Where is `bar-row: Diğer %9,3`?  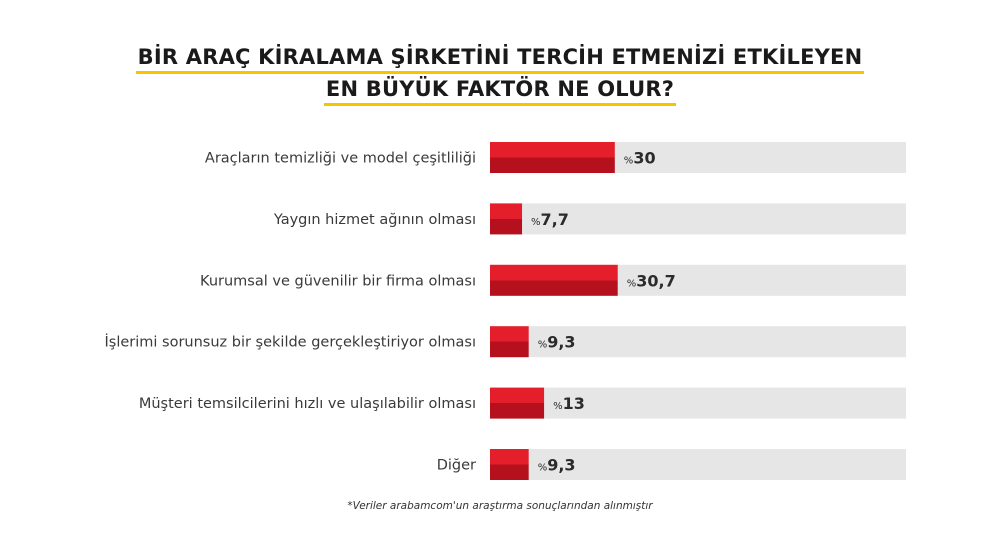 bar-row: Diğer %9,3 is located at coordinates (671, 464).